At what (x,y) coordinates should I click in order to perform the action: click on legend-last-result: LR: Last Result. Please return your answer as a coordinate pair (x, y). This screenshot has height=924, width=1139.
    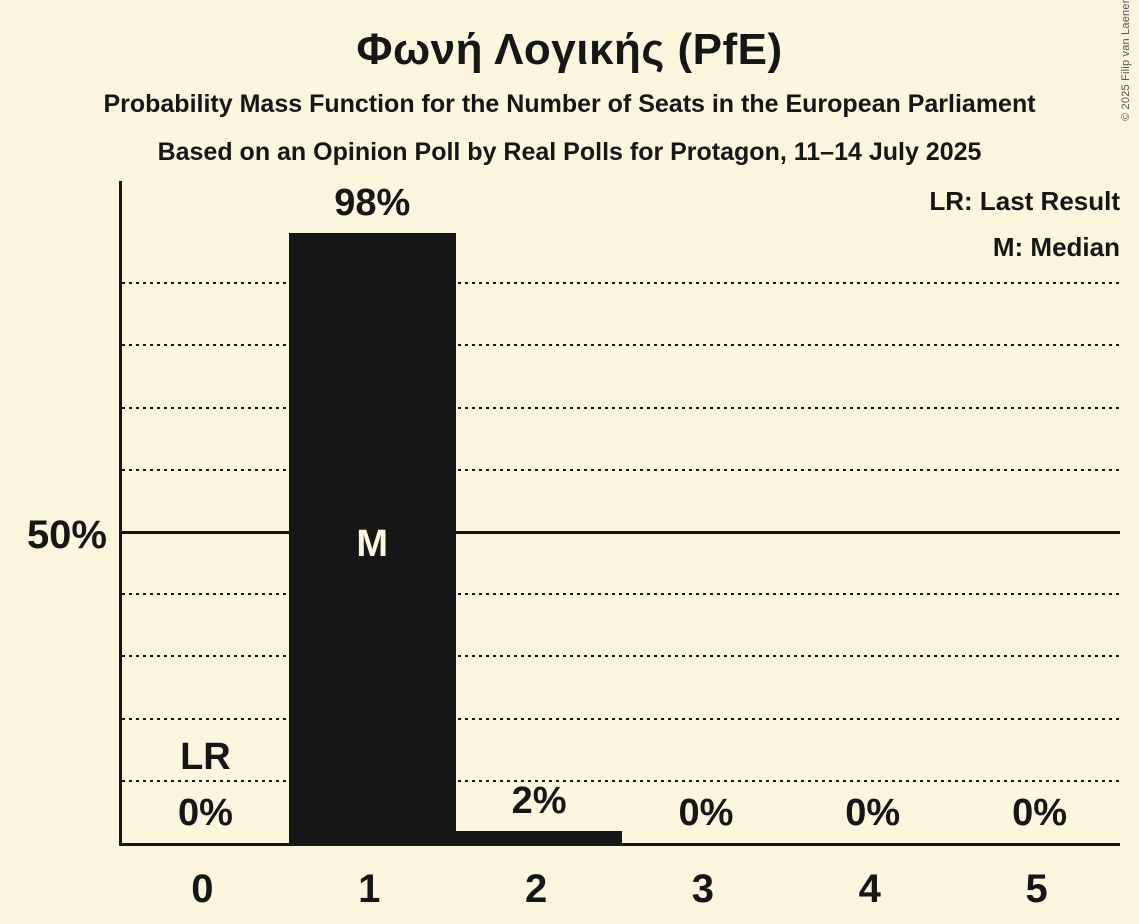
    Looking at the image, I should click on (1024, 201).